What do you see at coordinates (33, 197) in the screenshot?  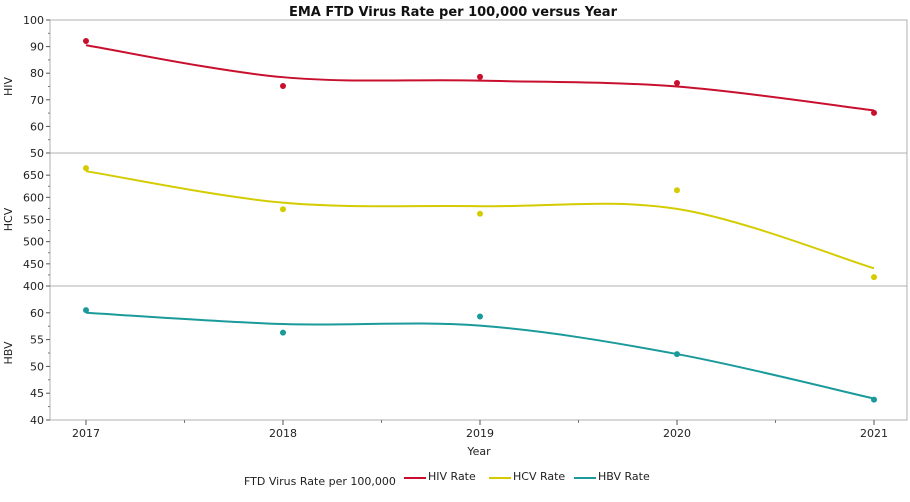 I see `y-tick-label: 600` at bounding box center [33, 197].